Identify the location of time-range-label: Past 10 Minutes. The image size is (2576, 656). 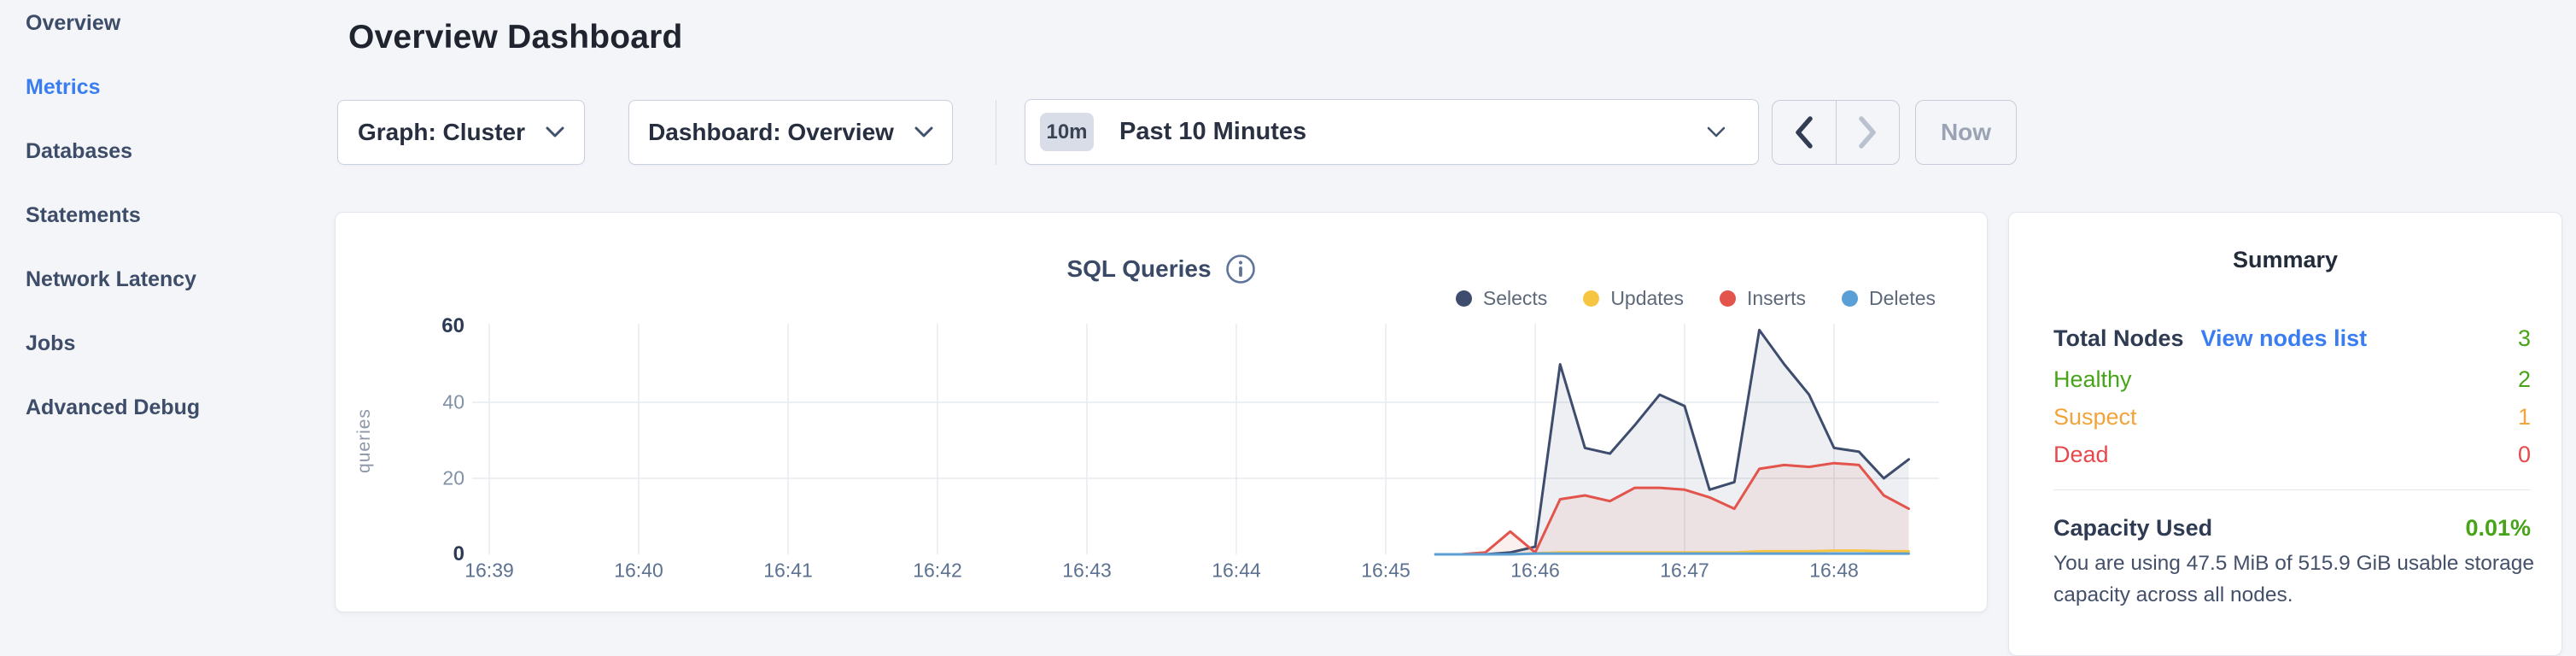
(1213, 131).